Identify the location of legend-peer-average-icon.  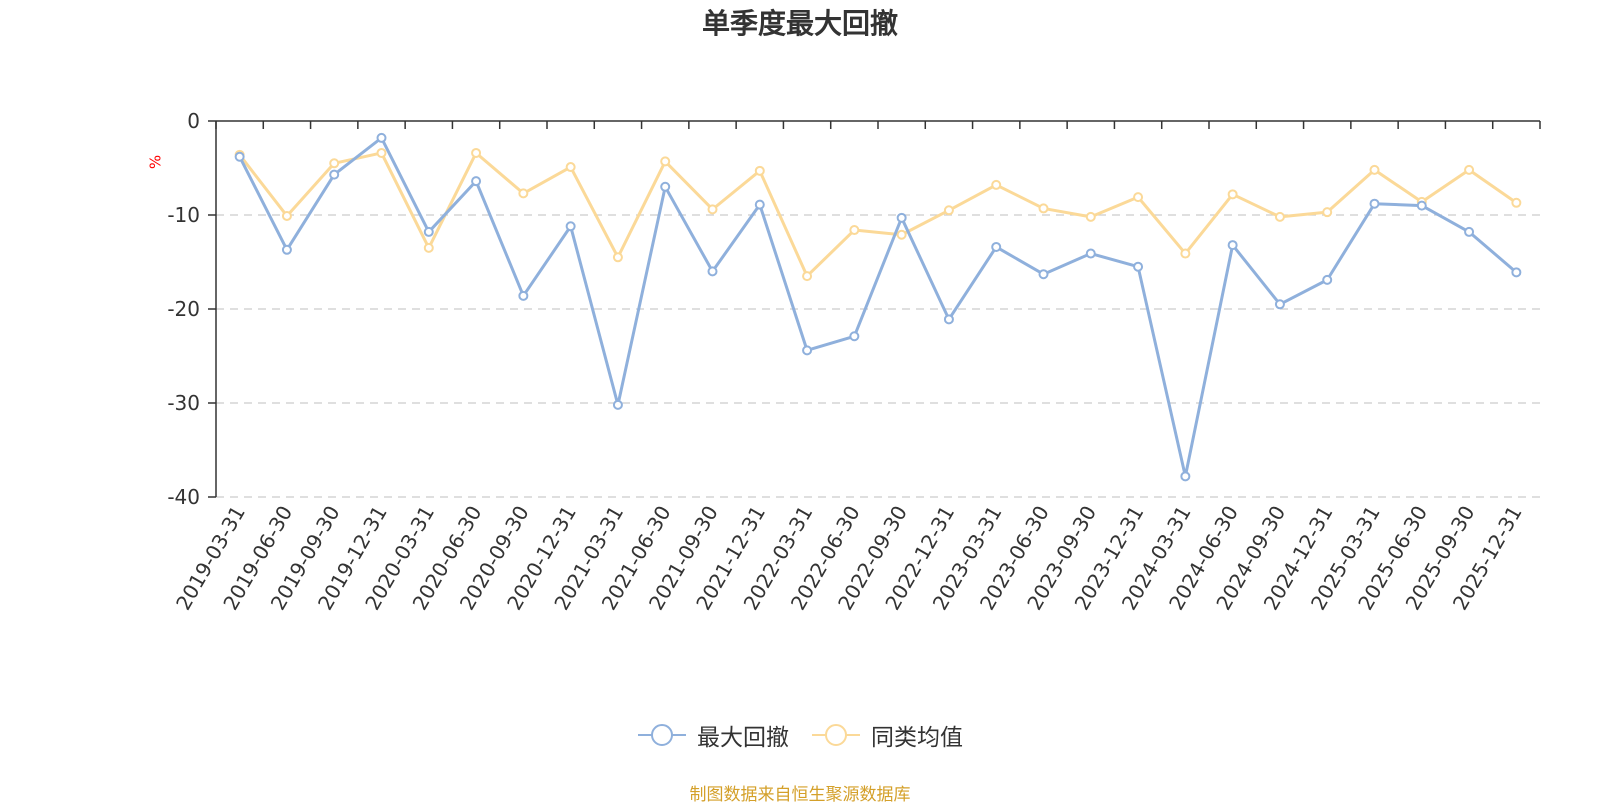
(836, 735).